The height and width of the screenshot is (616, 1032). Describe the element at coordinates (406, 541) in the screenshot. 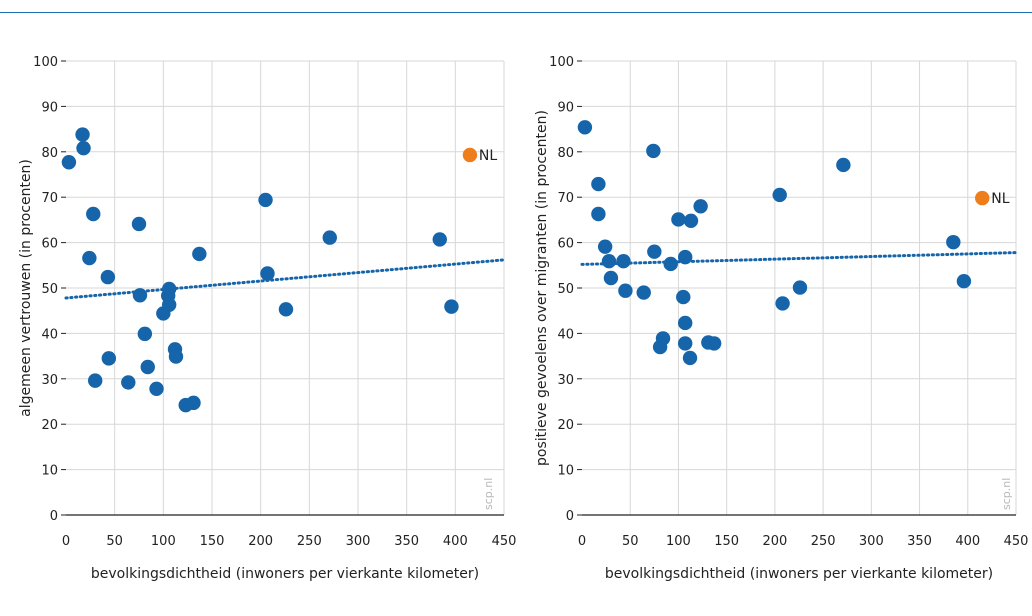

I see `x-tick-label: 350` at that location.